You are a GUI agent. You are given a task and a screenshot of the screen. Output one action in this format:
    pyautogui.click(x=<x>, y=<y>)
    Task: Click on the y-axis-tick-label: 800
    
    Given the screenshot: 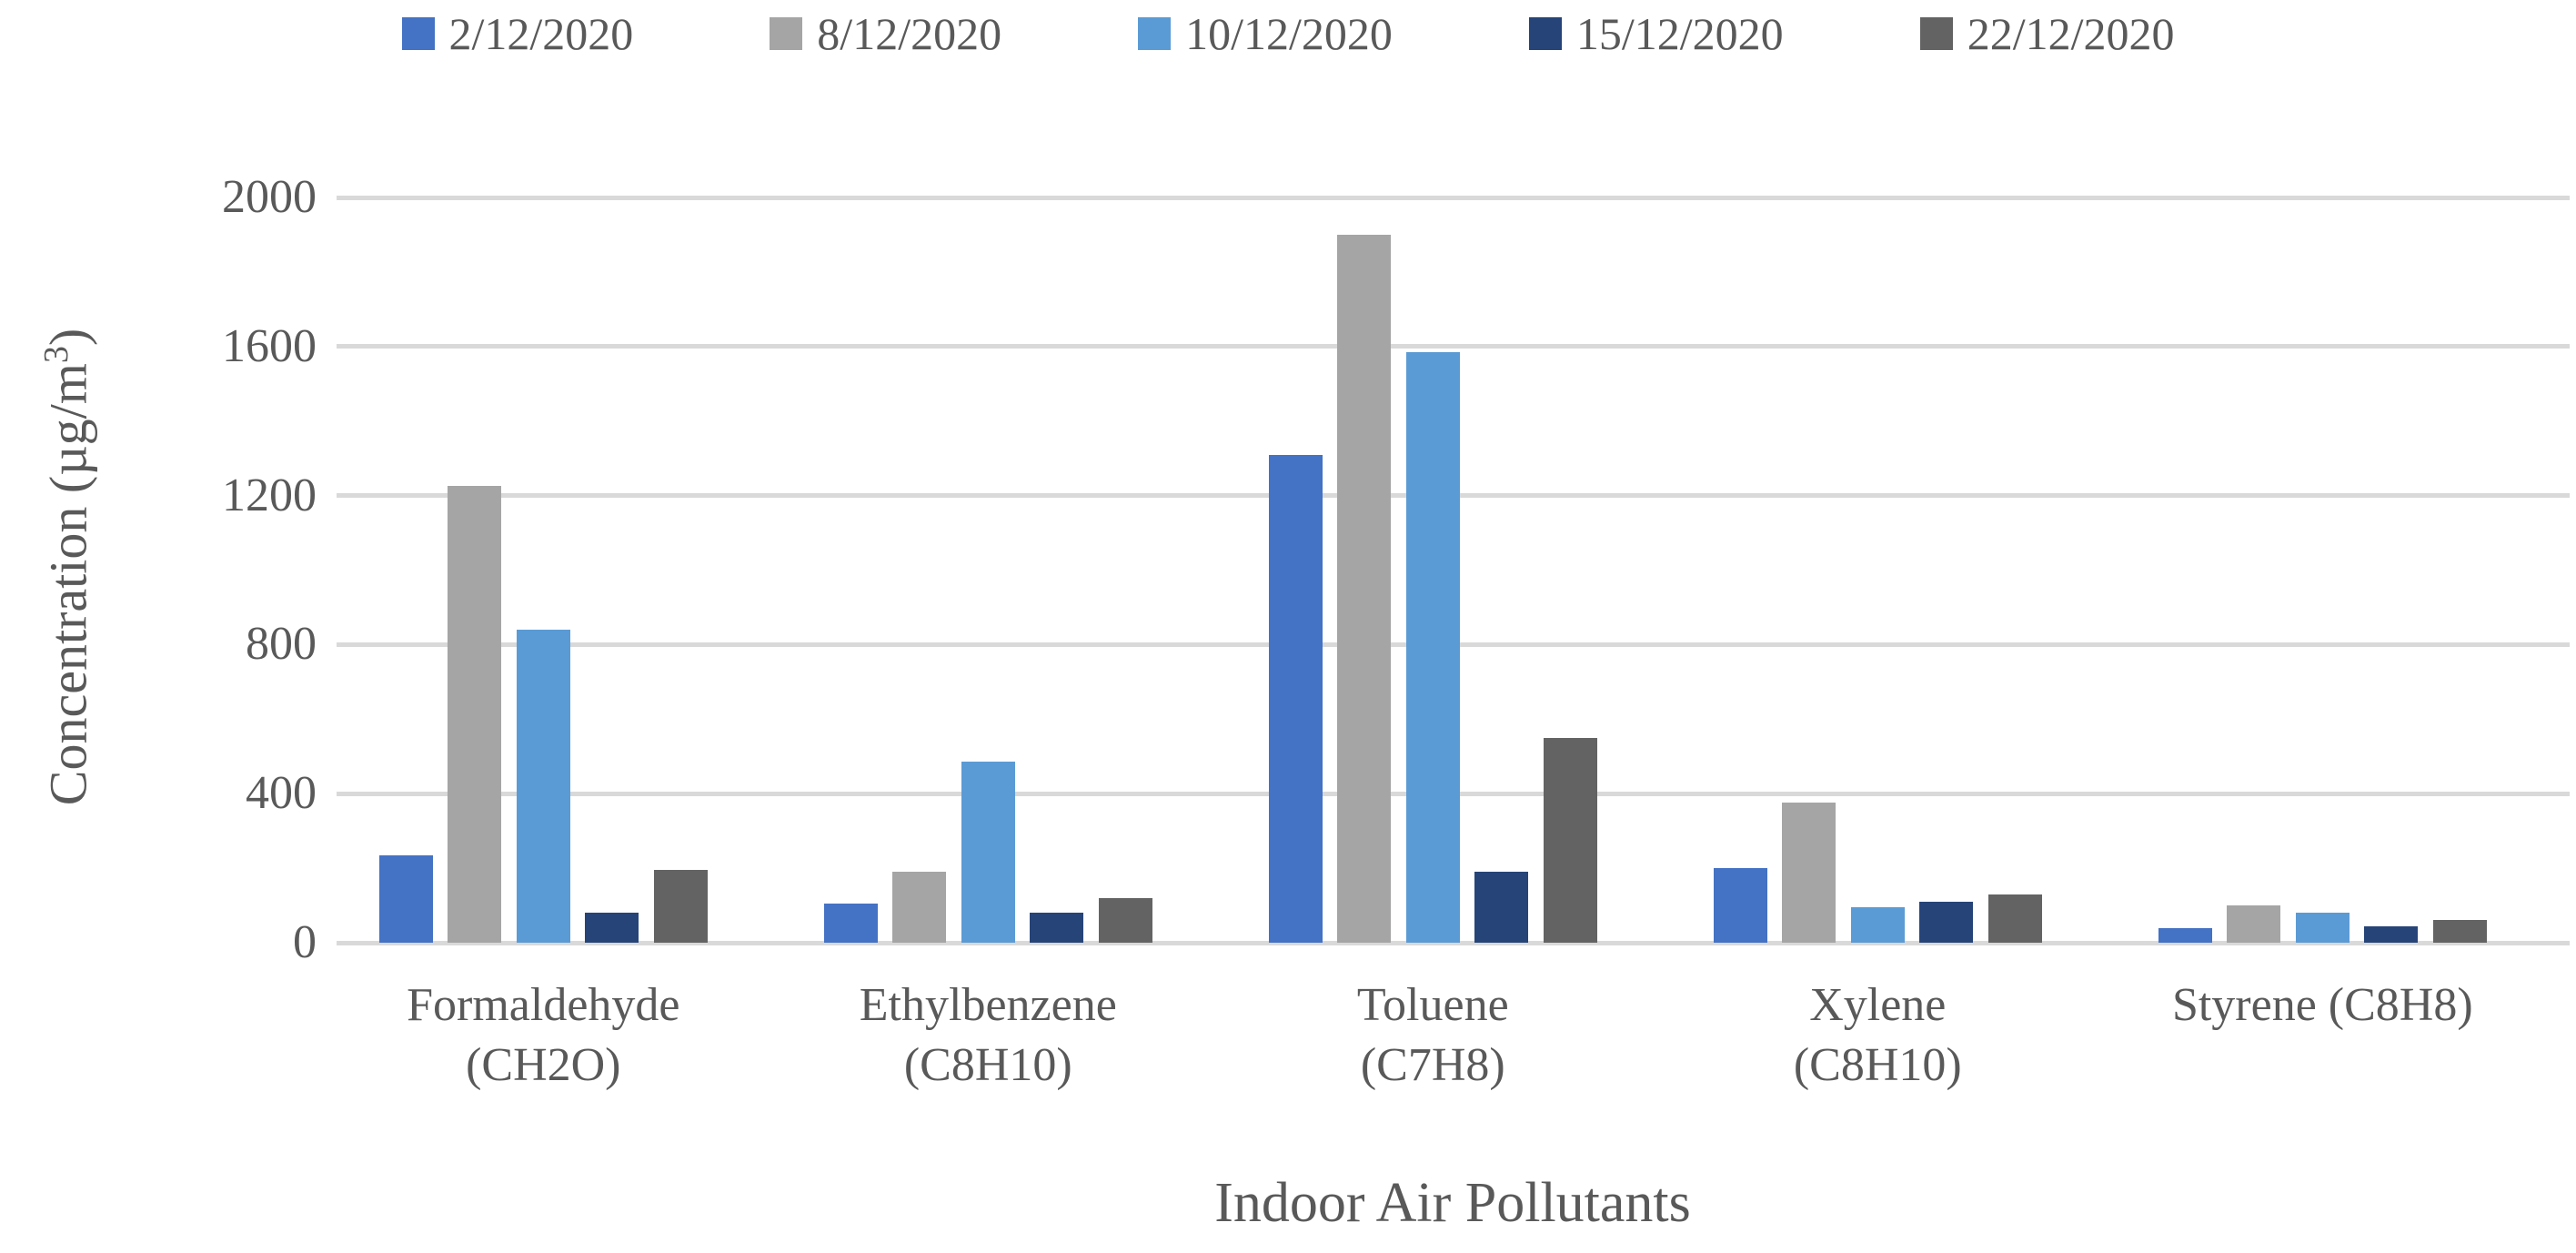 What is the action you would take?
    pyautogui.click(x=281, y=644)
    